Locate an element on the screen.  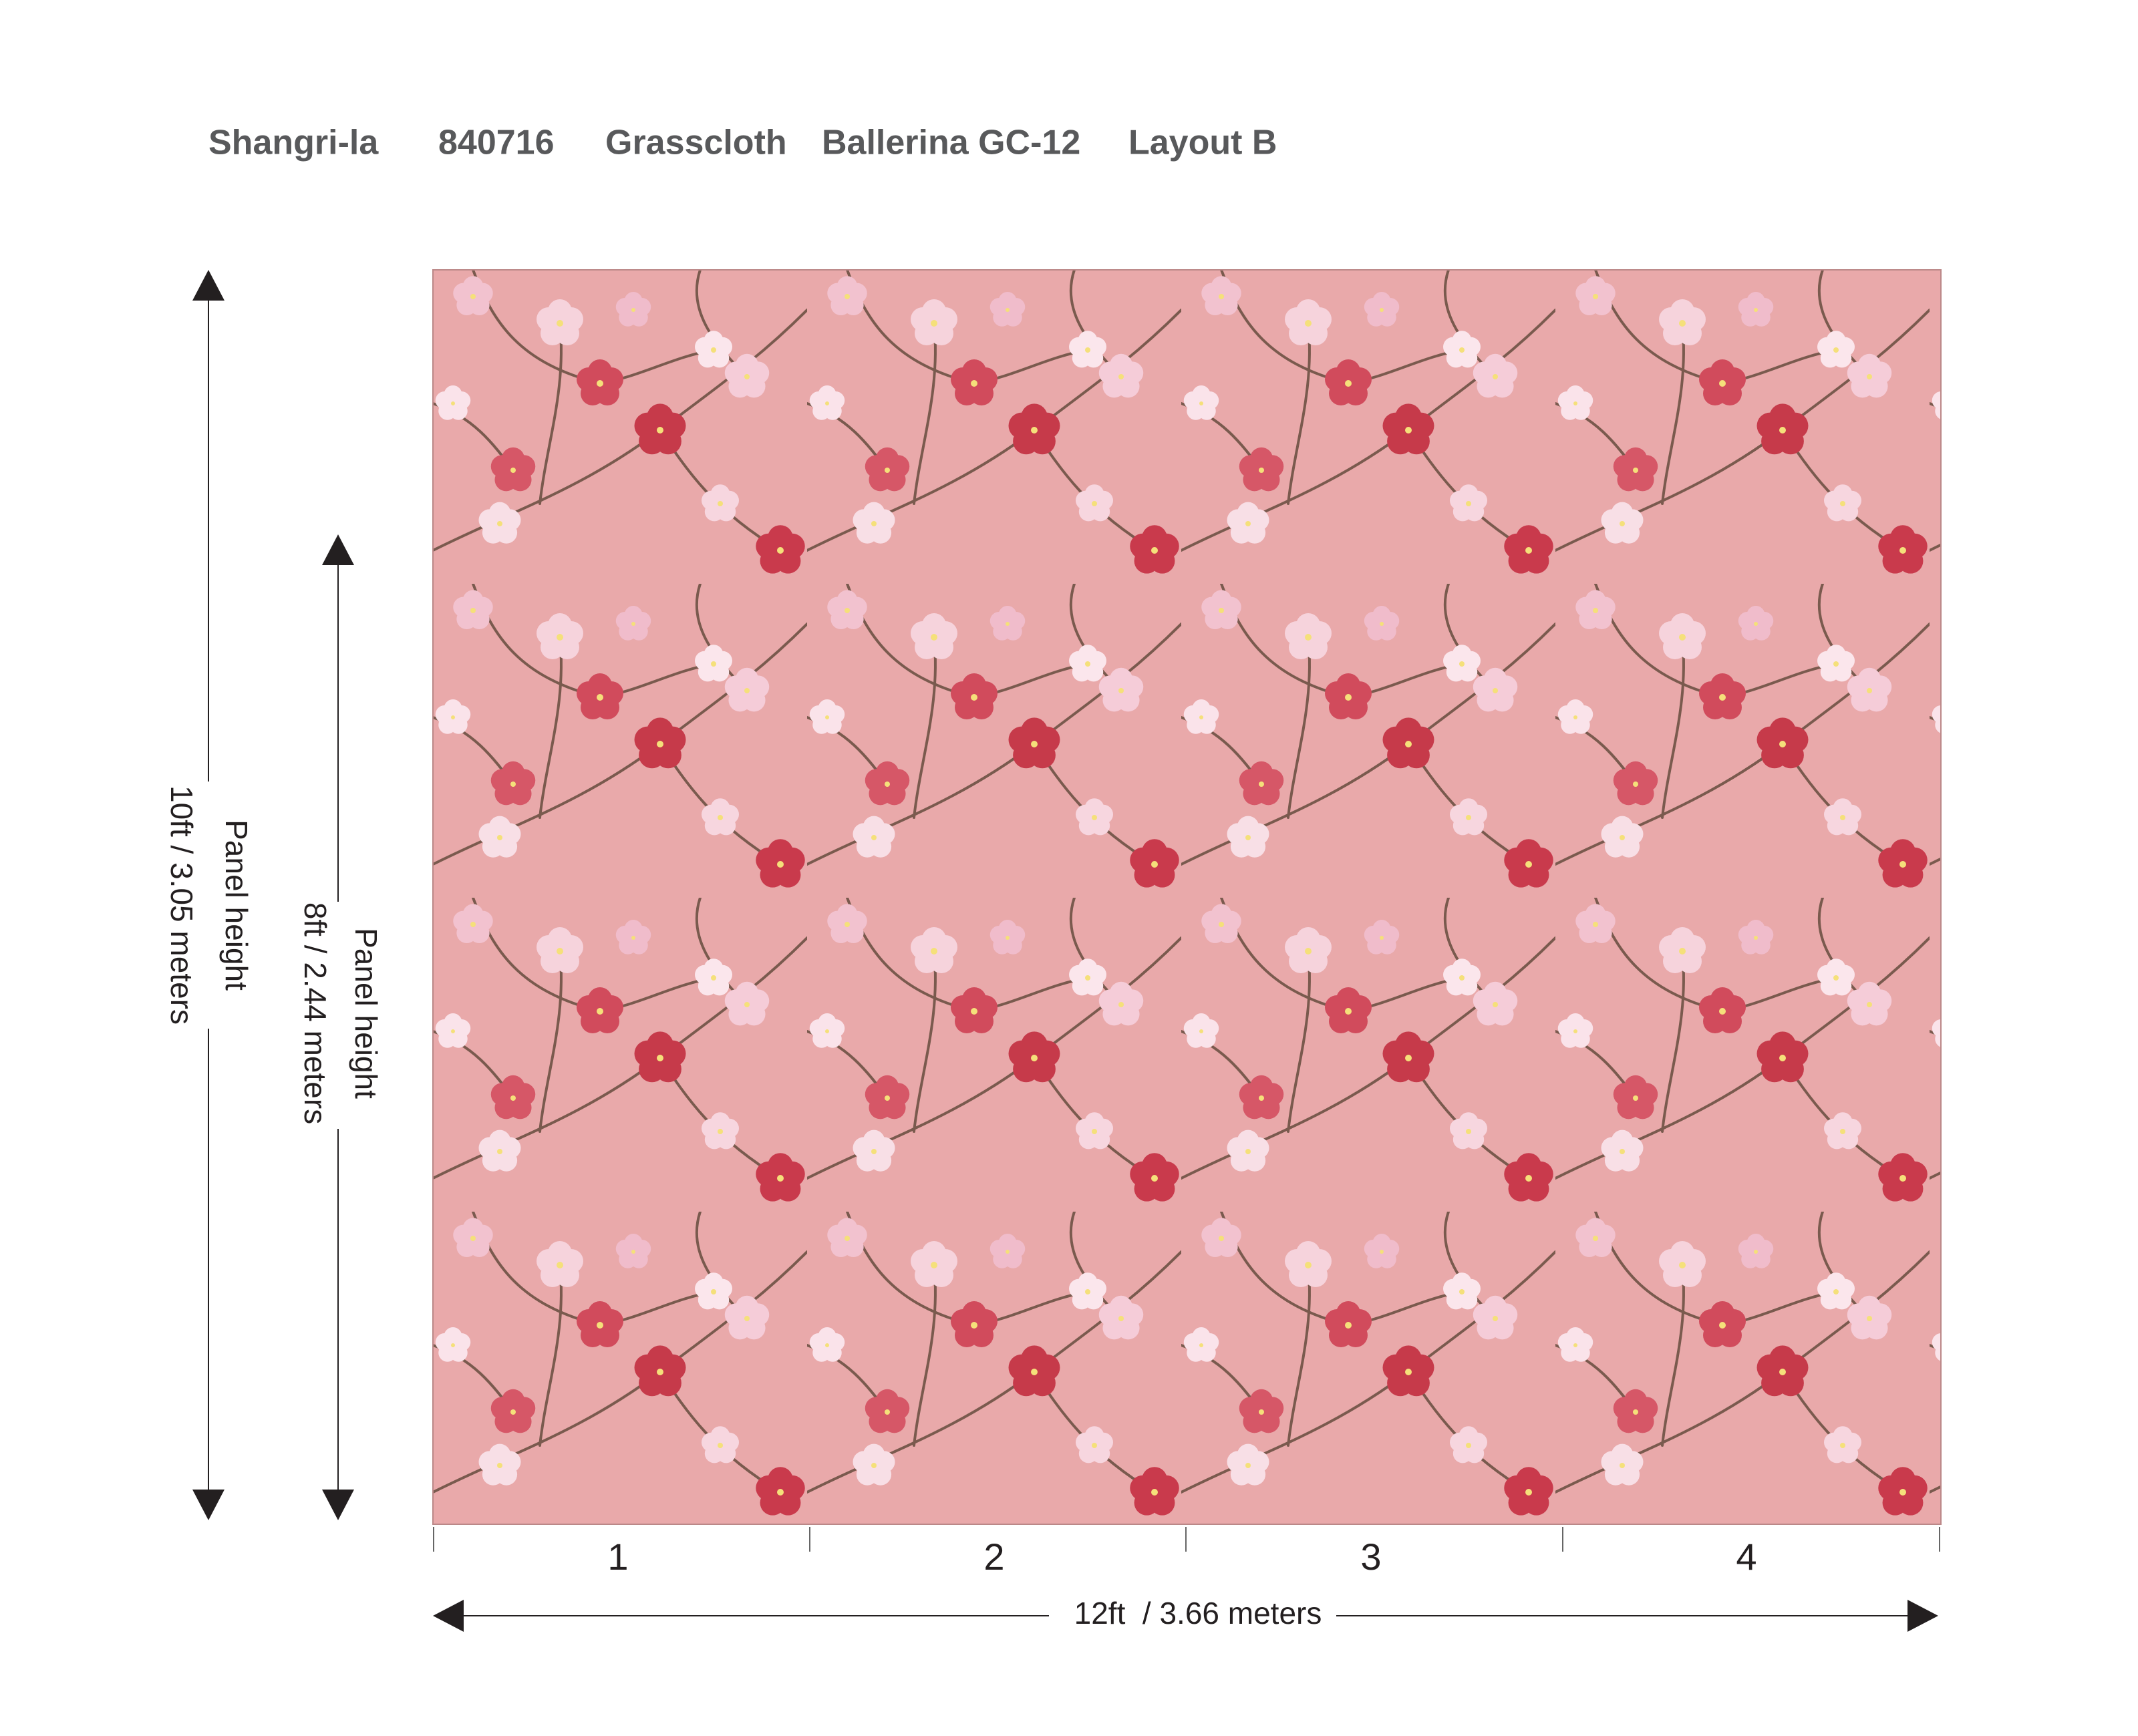
inner-height-label: Panel height is located at coordinates (366, 1014).